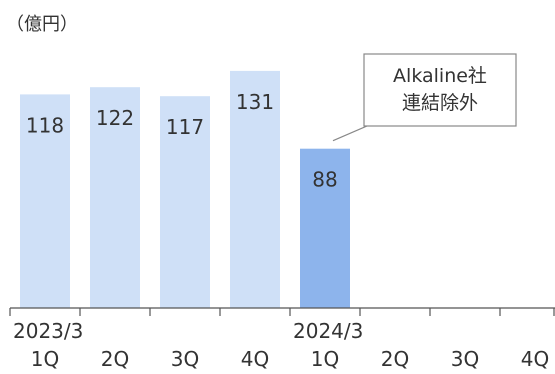 The height and width of the screenshot is (374, 555). I want to click on callout-line-1: 連結除外, so click(440, 103).